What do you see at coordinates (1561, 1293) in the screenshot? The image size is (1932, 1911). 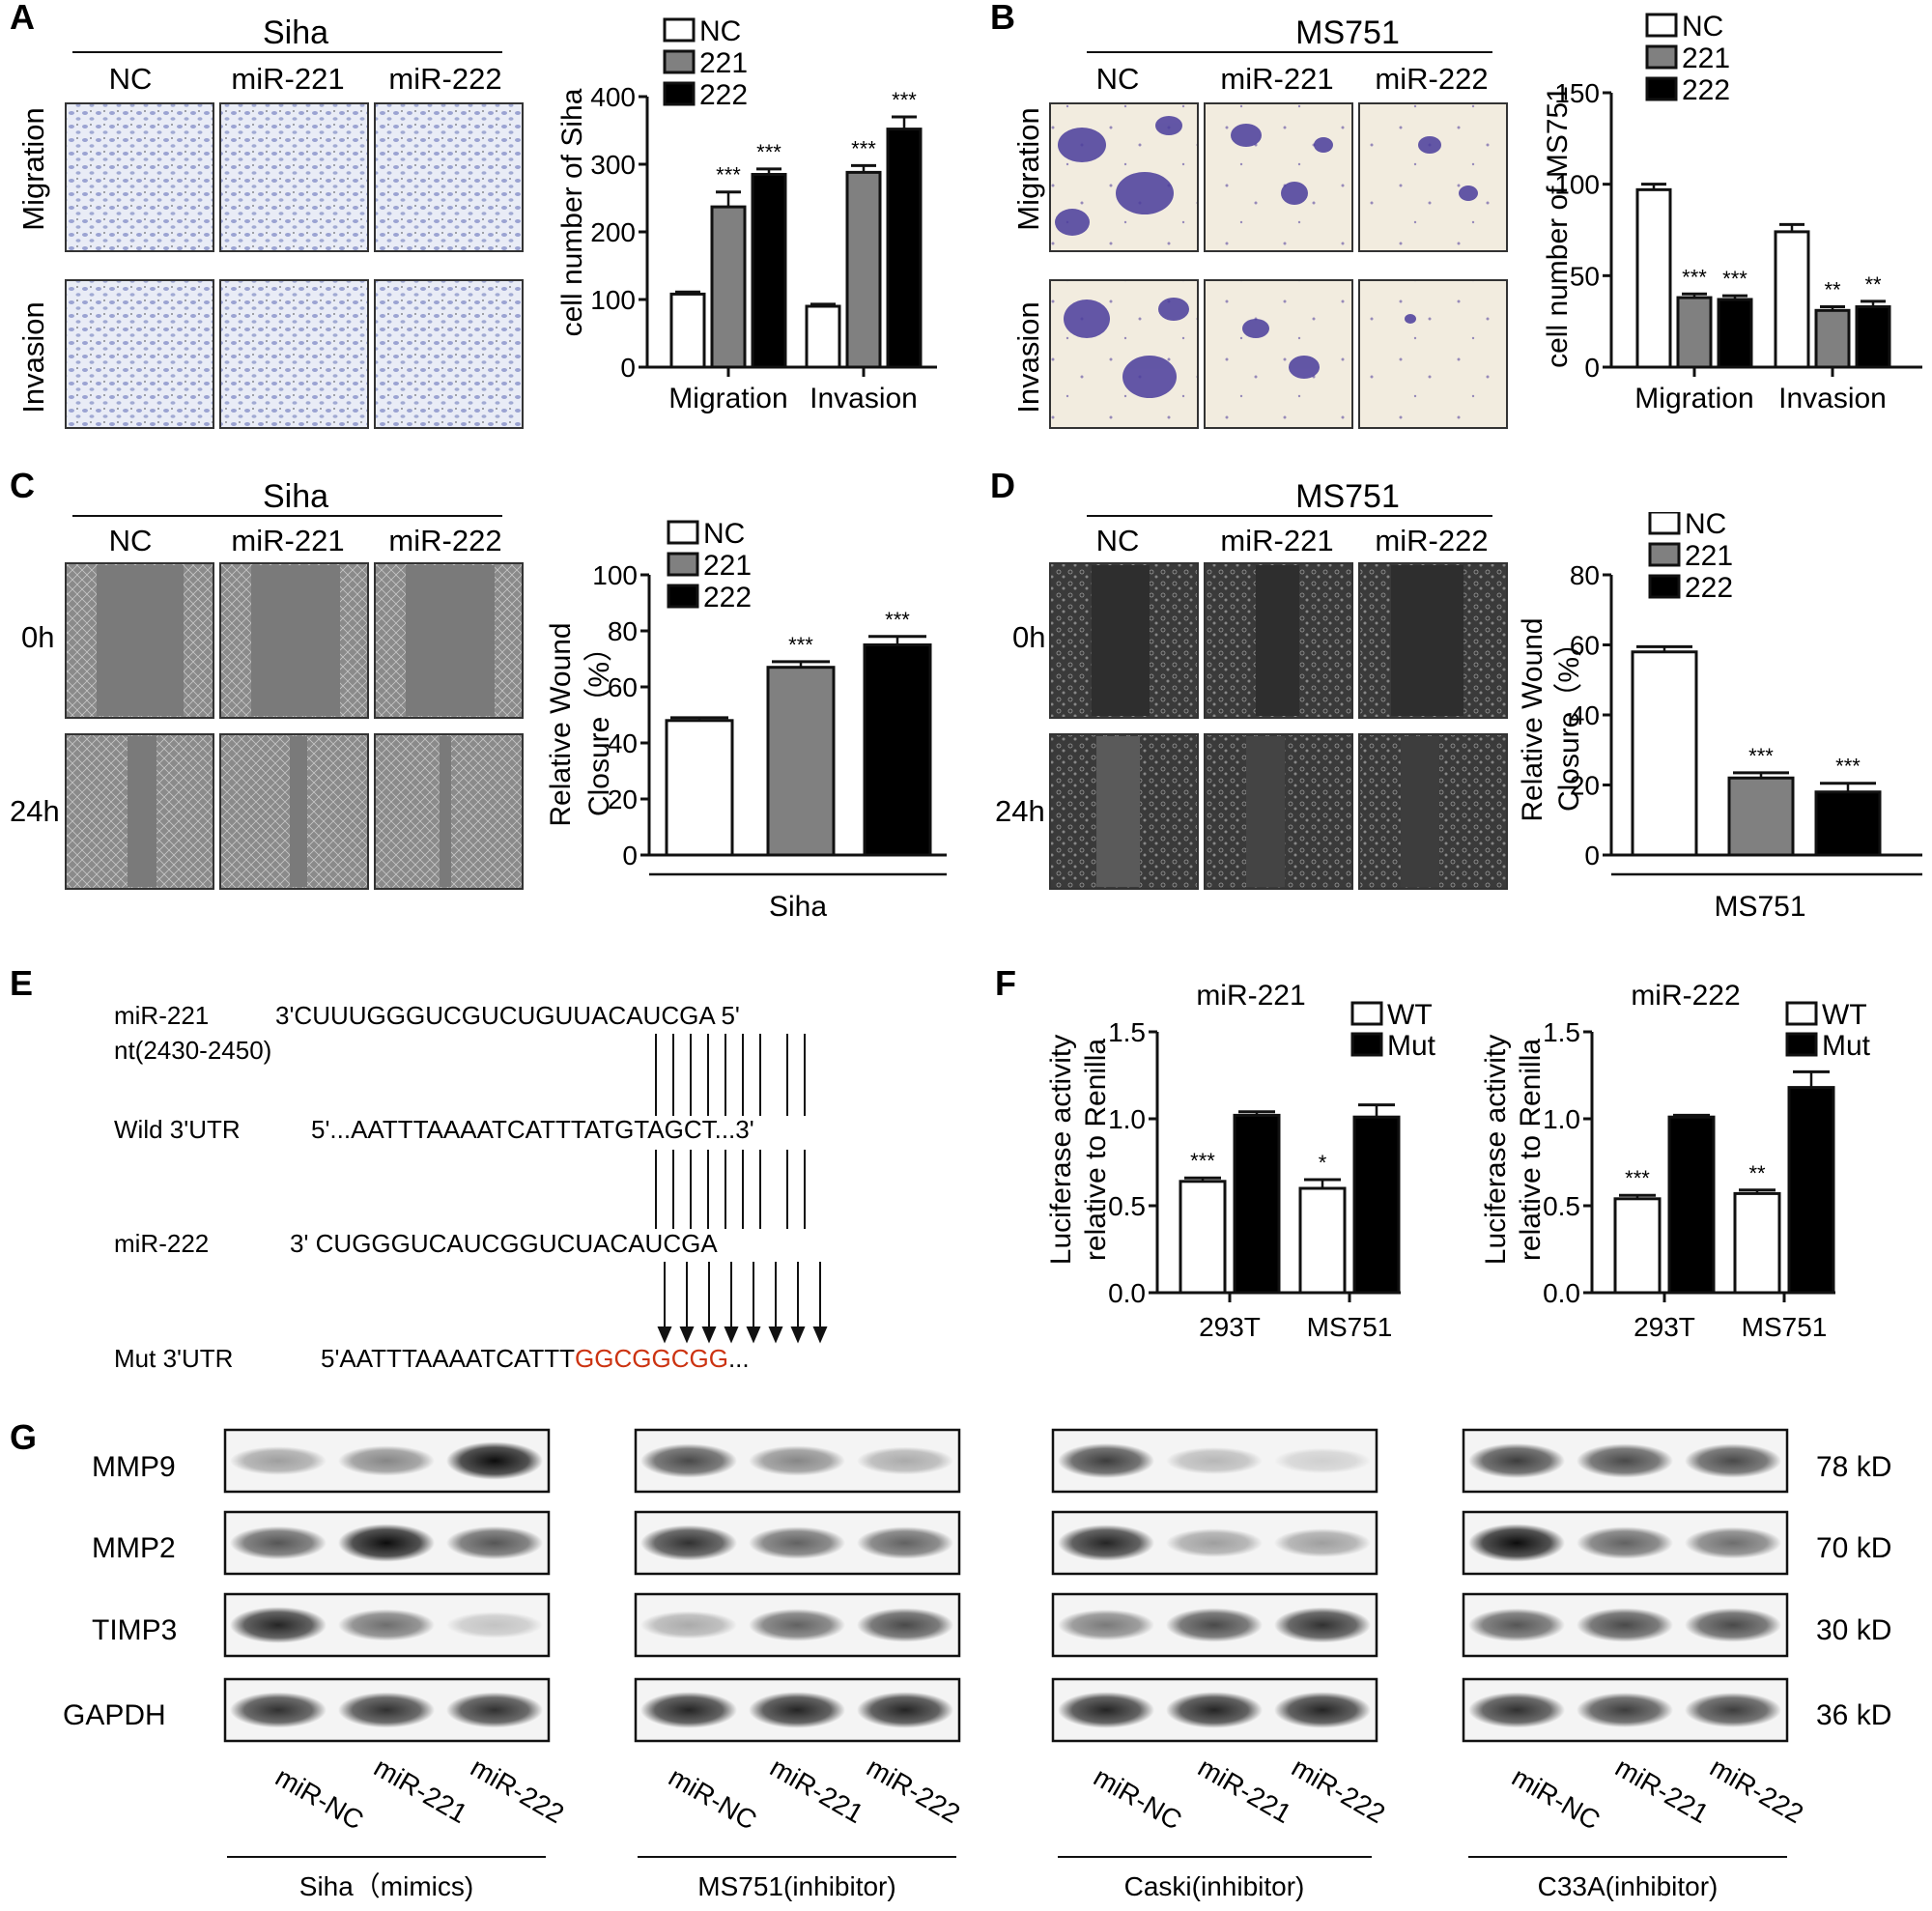 I see `y-tick-label: 0.0` at bounding box center [1561, 1293].